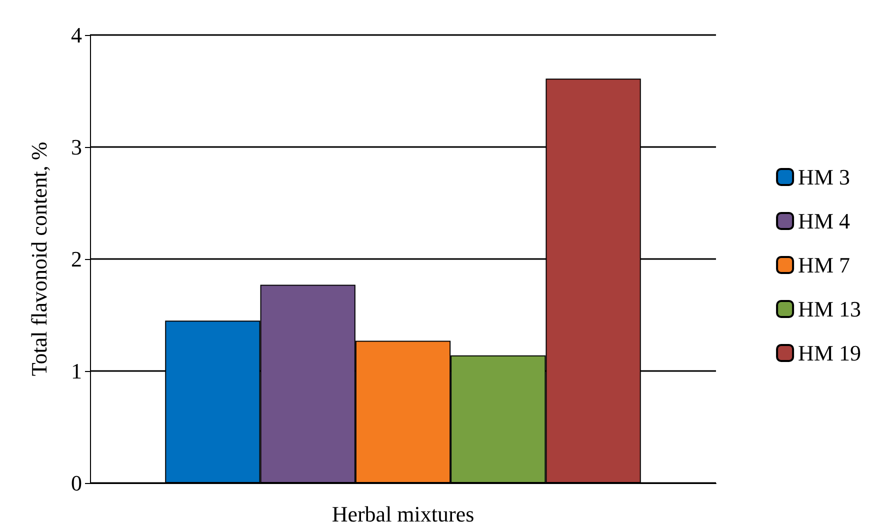 The image size is (876, 530). I want to click on legend-label: HM 7, so click(824, 265).